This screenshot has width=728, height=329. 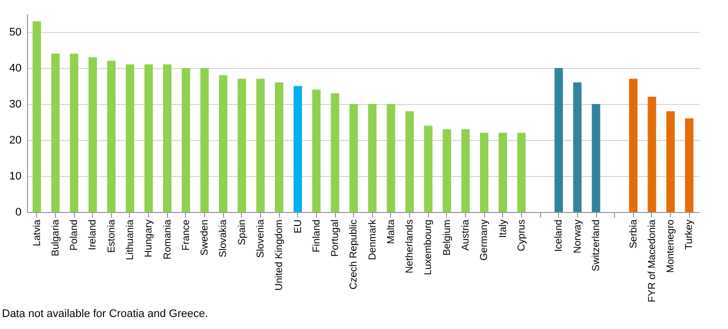 What do you see at coordinates (484, 240) in the screenshot?
I see `x-tick-label: Germany` at bounding box center [484, 240].